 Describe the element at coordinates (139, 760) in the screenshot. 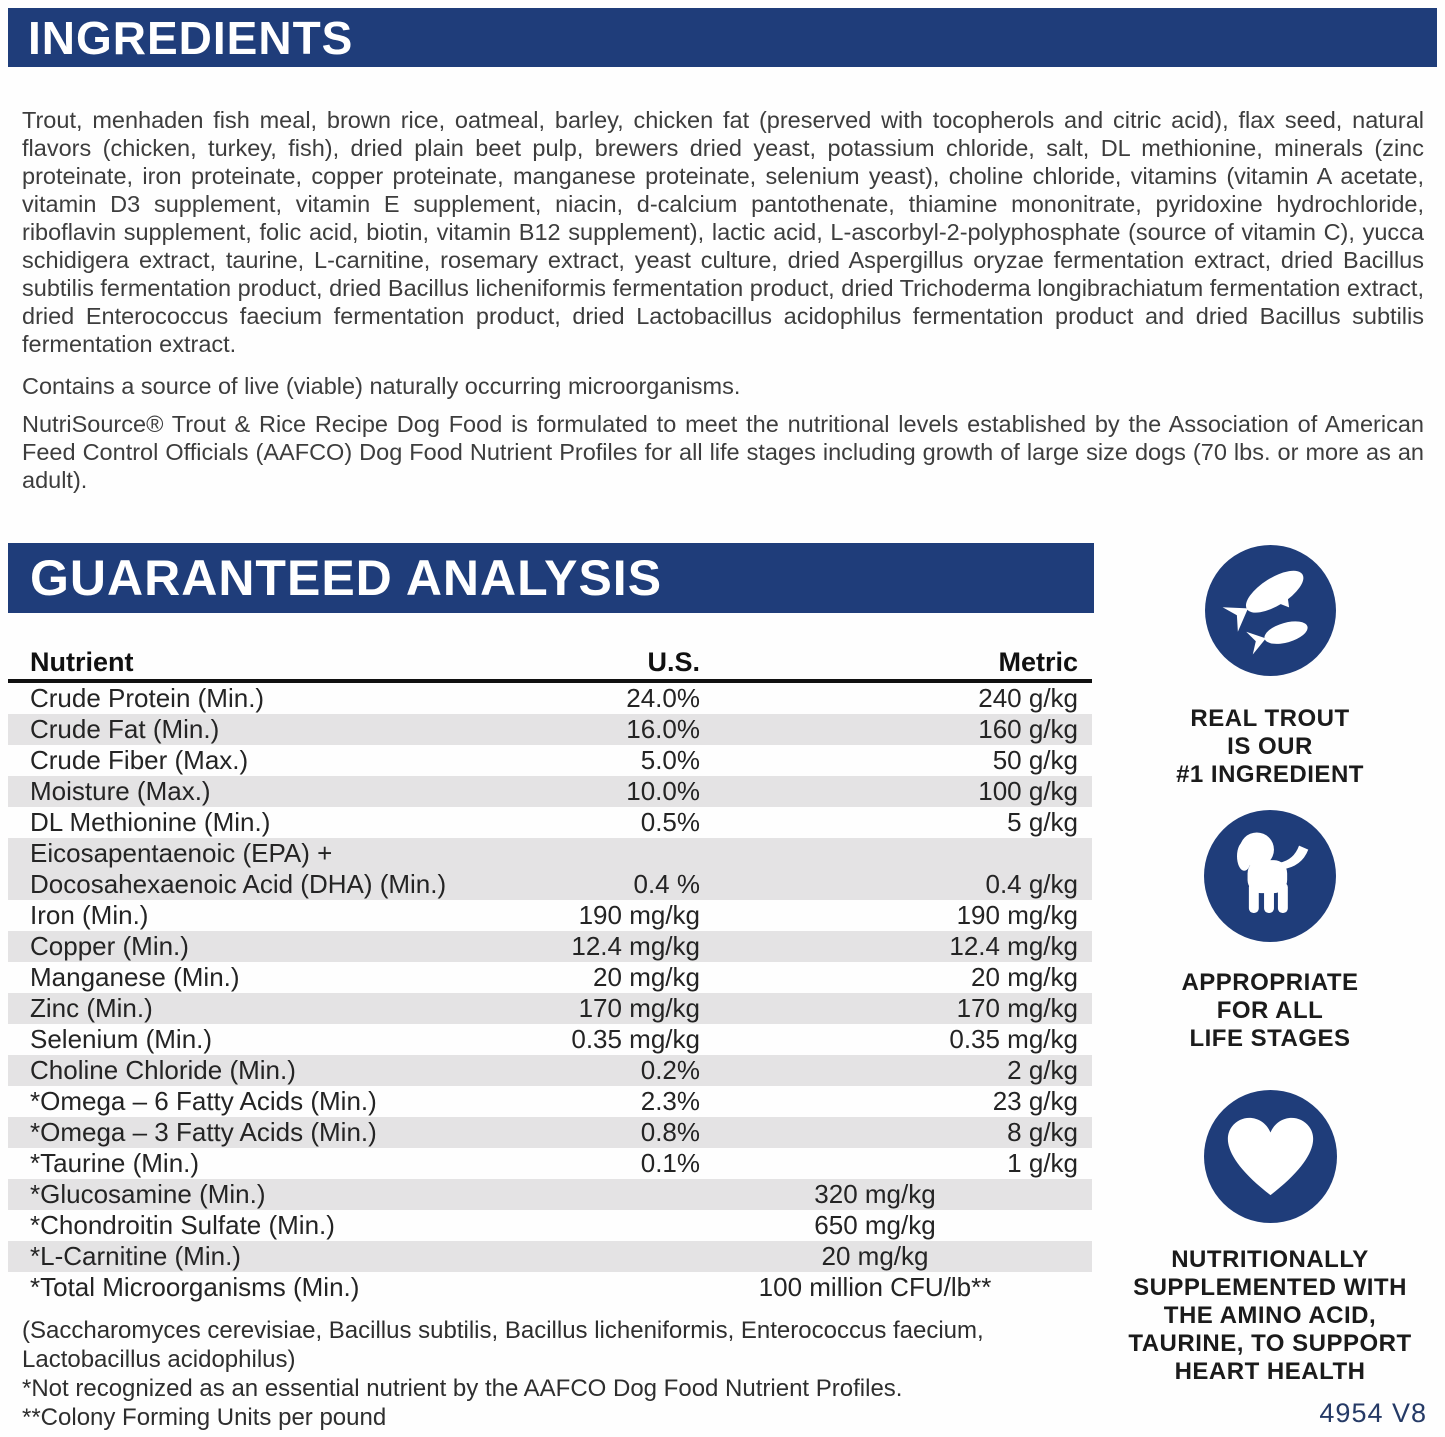

I see `nutrient-cell: Crude Fiber (Max.)` at that location.